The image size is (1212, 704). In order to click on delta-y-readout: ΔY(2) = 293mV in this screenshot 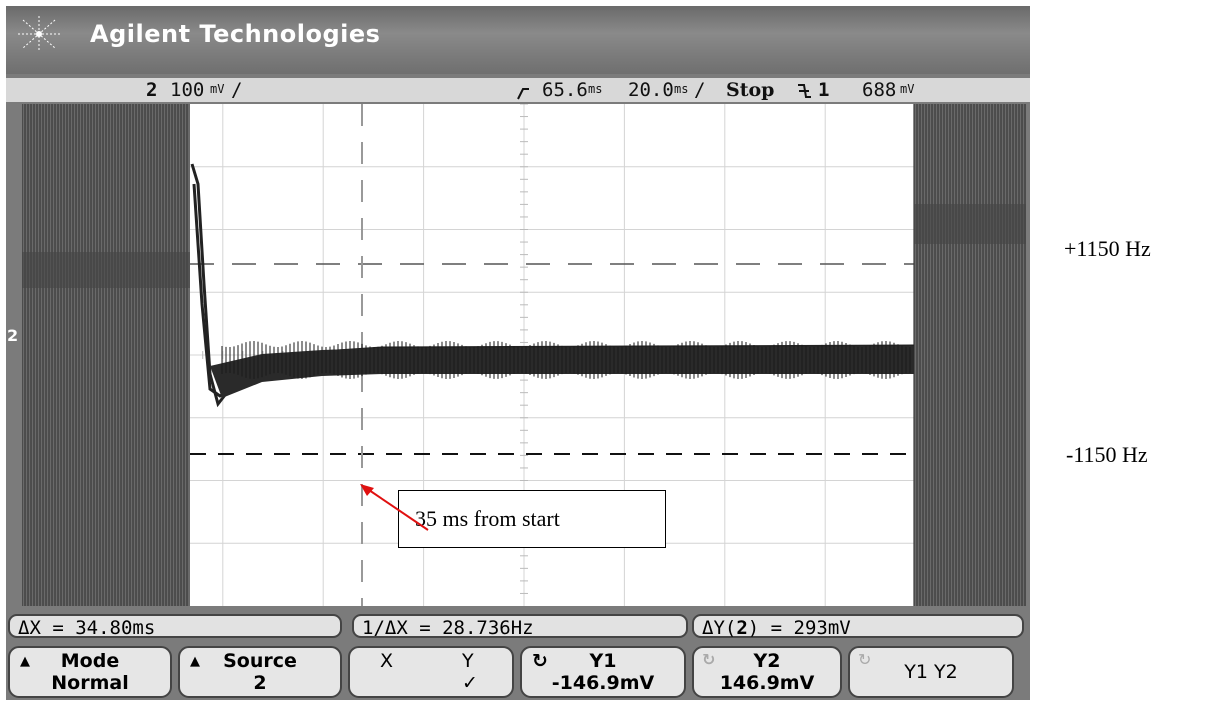, I will do `click(858, 626)`.